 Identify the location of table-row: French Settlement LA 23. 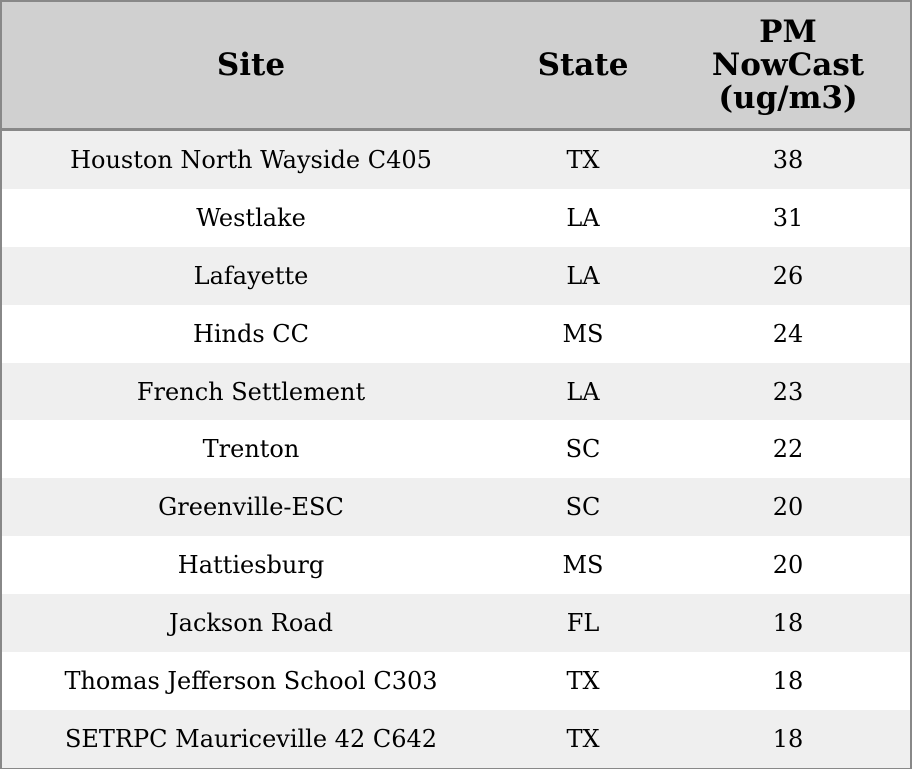
(456, 391).